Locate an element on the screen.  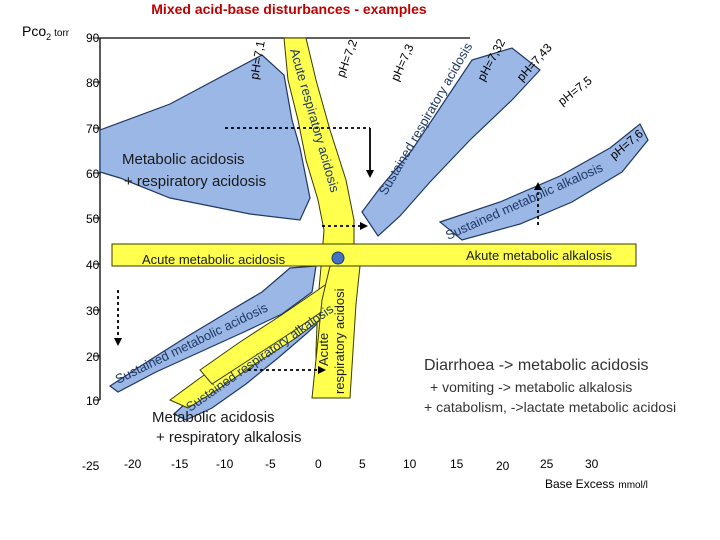
label-metabolic-acidosis: Metabolic acidosis is located at coordinates (183, 159).